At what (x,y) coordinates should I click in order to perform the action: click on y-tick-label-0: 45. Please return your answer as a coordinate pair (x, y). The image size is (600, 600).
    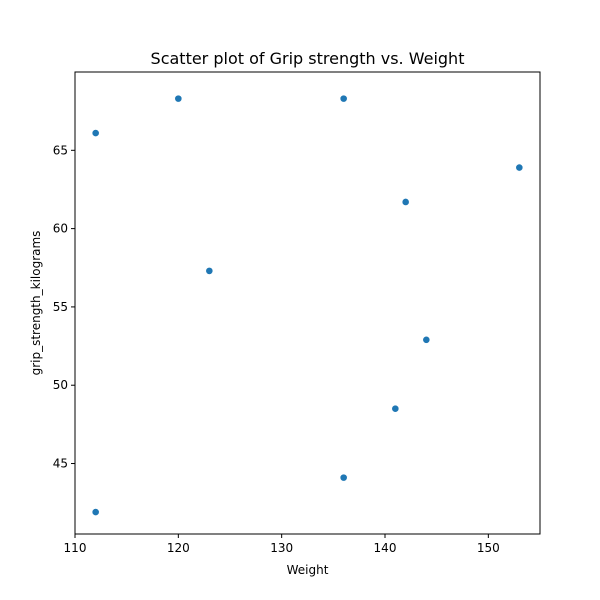
    Looking at the image, I should click on (60, 464).